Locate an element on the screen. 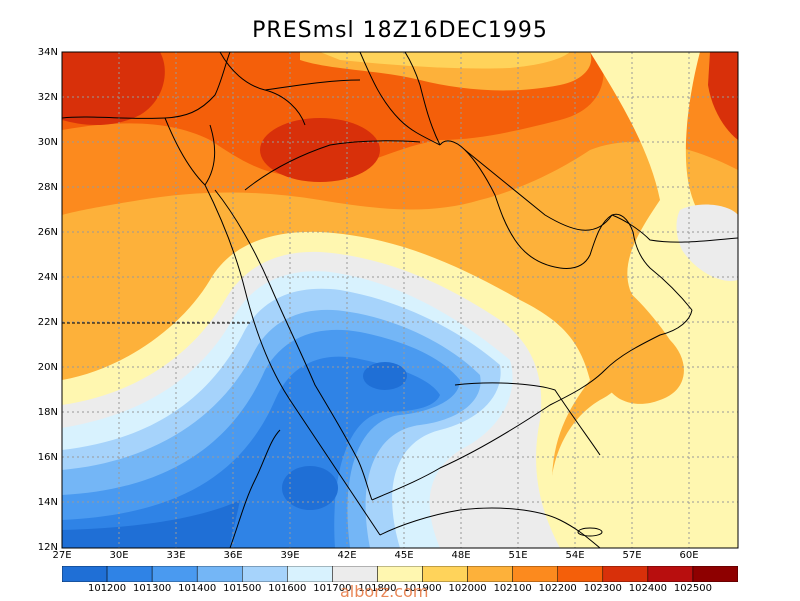  lon-label: 42E is located at coordinates (347, 555).